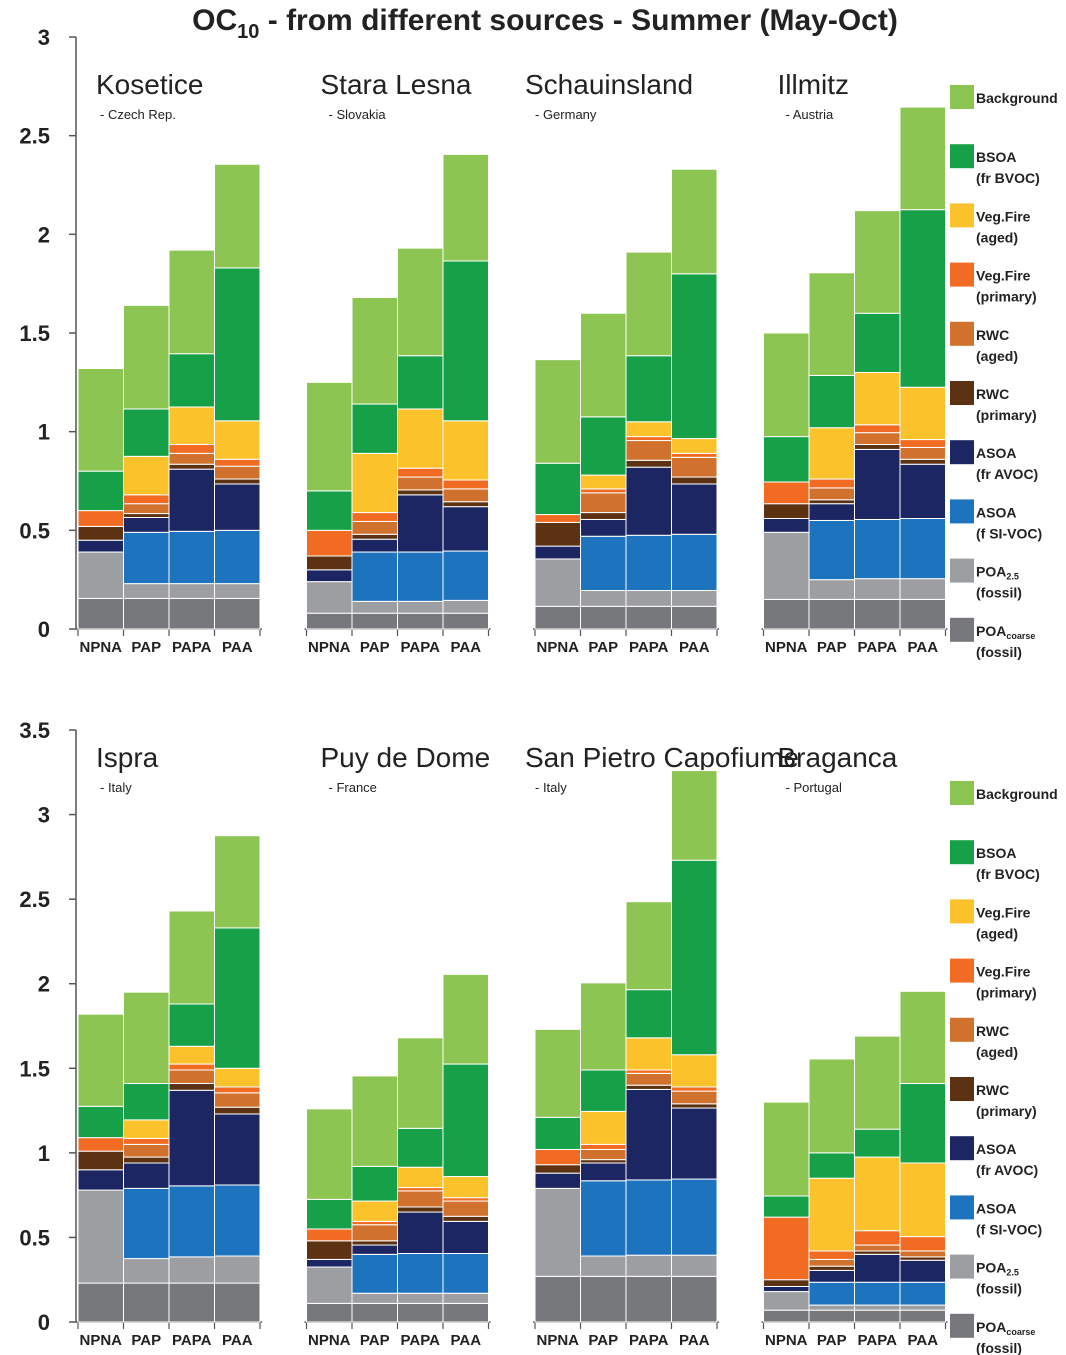 Image resolution: width=1066 pixels, height=1355 pixels. What do you see at coordinates (814, 84) in the screenshot?
I see `site-name: Illmitz` at bounding box center [814, 84].